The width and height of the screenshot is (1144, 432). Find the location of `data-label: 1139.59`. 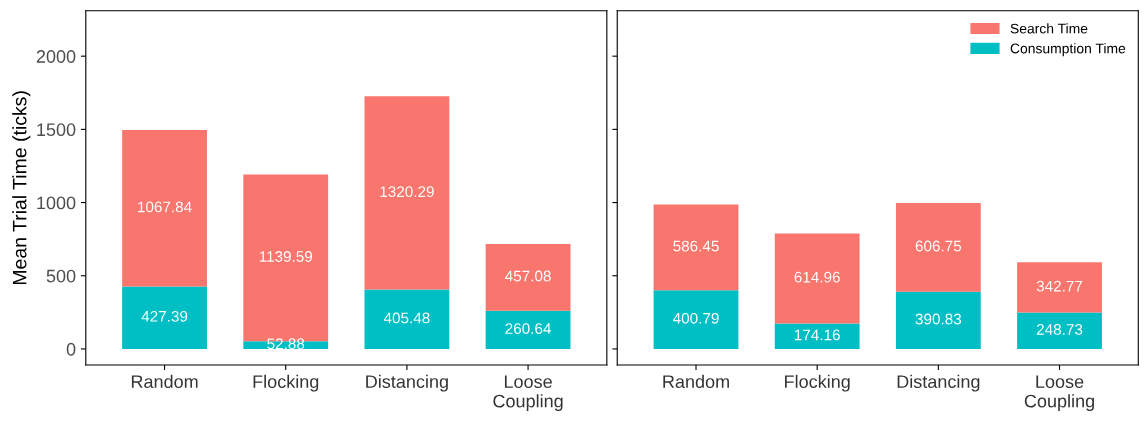

data-label: 1139.59 is located at coordinates (286, 256).